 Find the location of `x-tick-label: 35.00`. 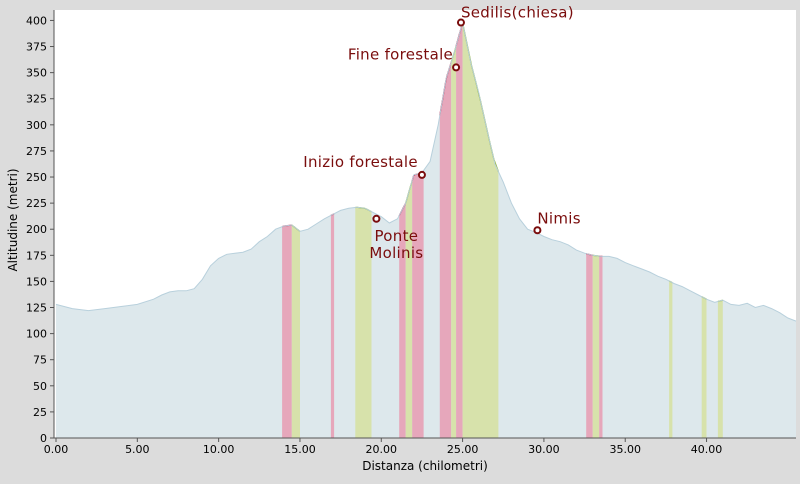

x-tick-label: 35.00 is located at coordinates (625, 449).